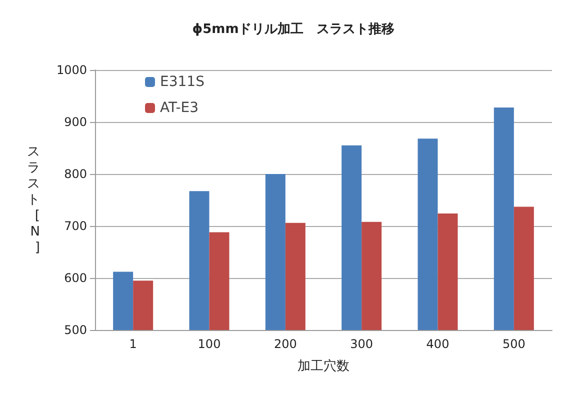 The image size is (587, 408). I want to click on x-tick-label: 500, so click(514, 344).